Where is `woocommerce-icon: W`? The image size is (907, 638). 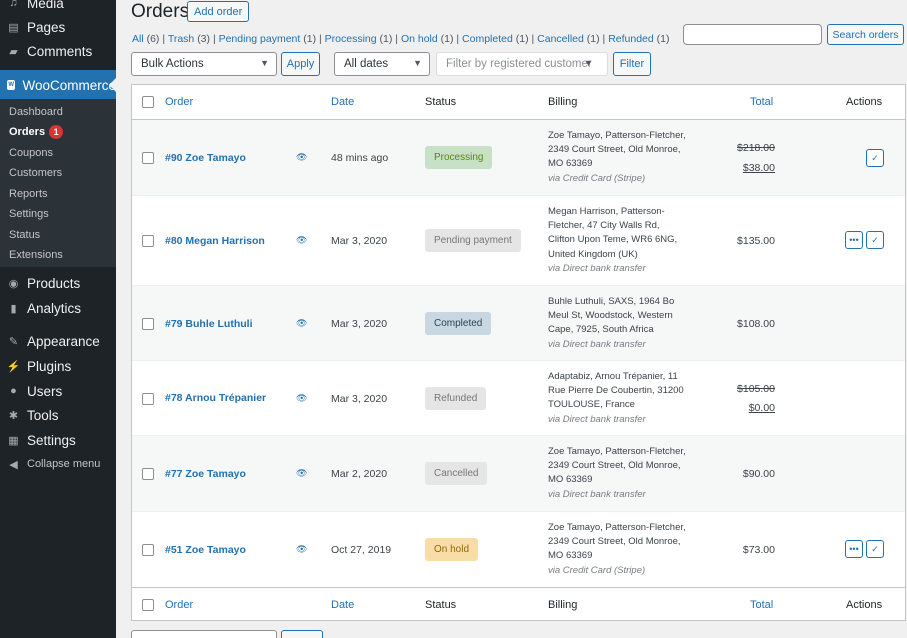 woocommerce-icon: W is located at coordinates (11, 85).